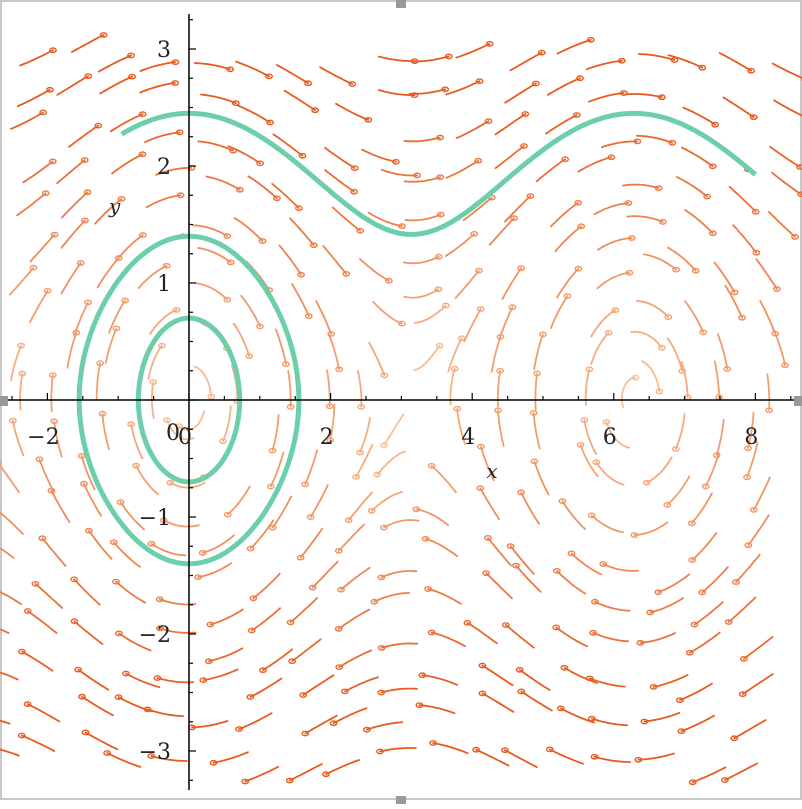 This screenshot has width=802, height=809. What do you see at coordinates (491, 471) in the screenshot?
I see `x-axis-label: x` at bounding box center [491, 471].